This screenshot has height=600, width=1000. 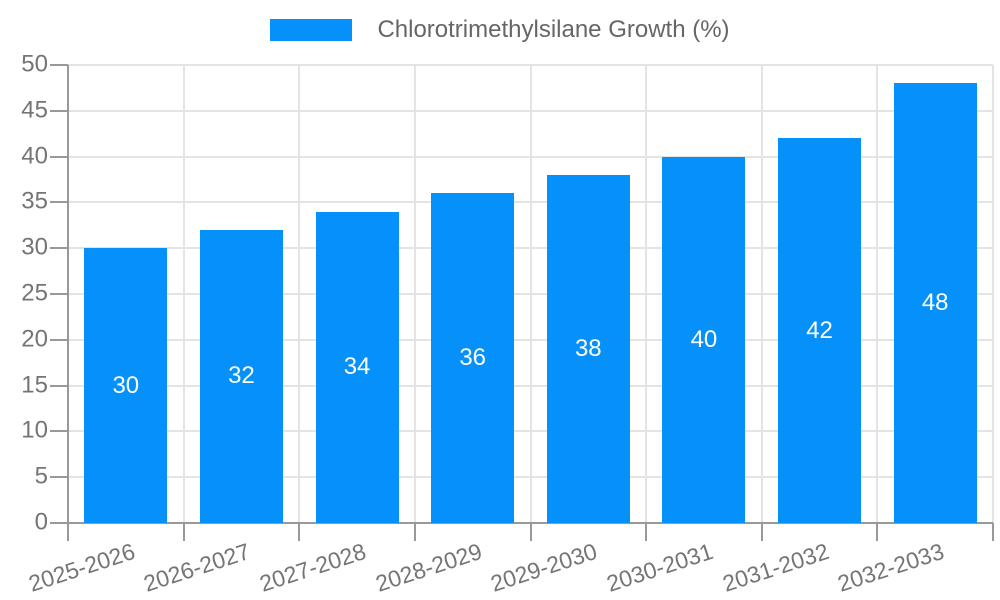 I want to click on y-axis-tick-label: 50, so click(x=34, y=64).